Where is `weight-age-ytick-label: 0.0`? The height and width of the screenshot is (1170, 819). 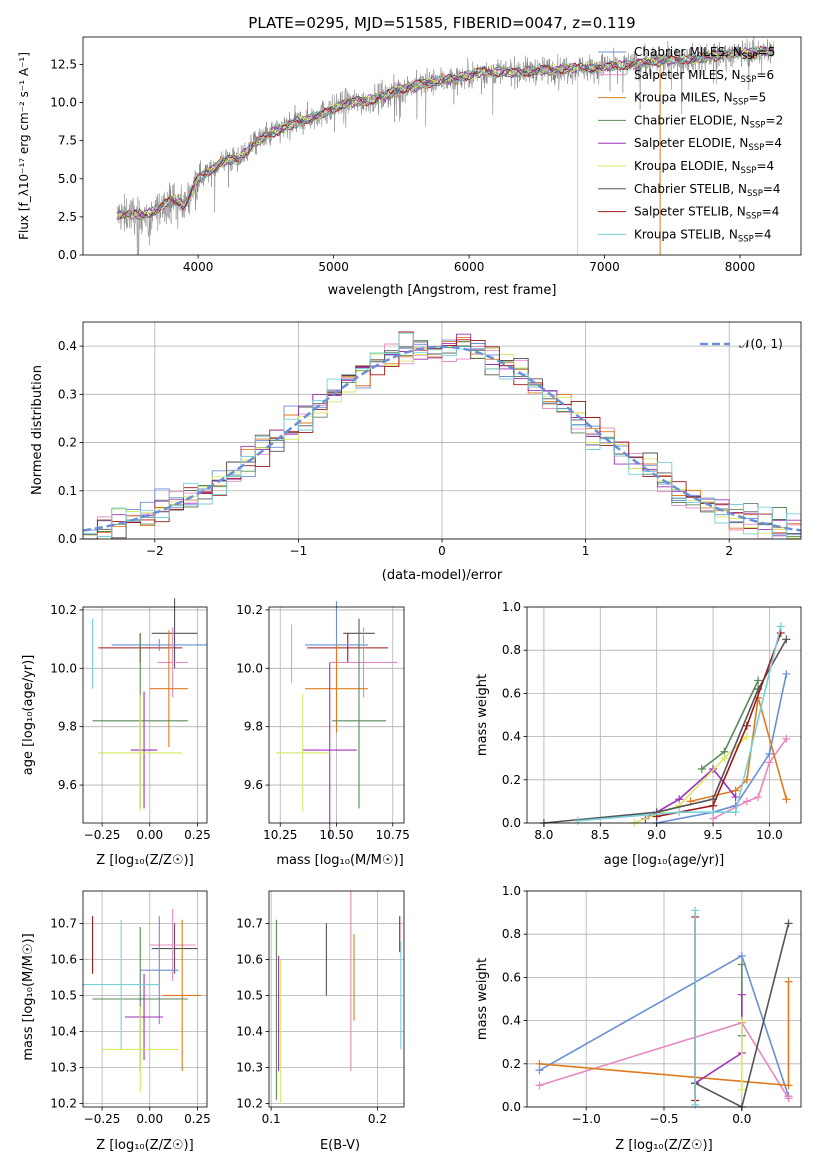
weight-age-ytick-label: 0.0 is located at coordinates (511, 823).